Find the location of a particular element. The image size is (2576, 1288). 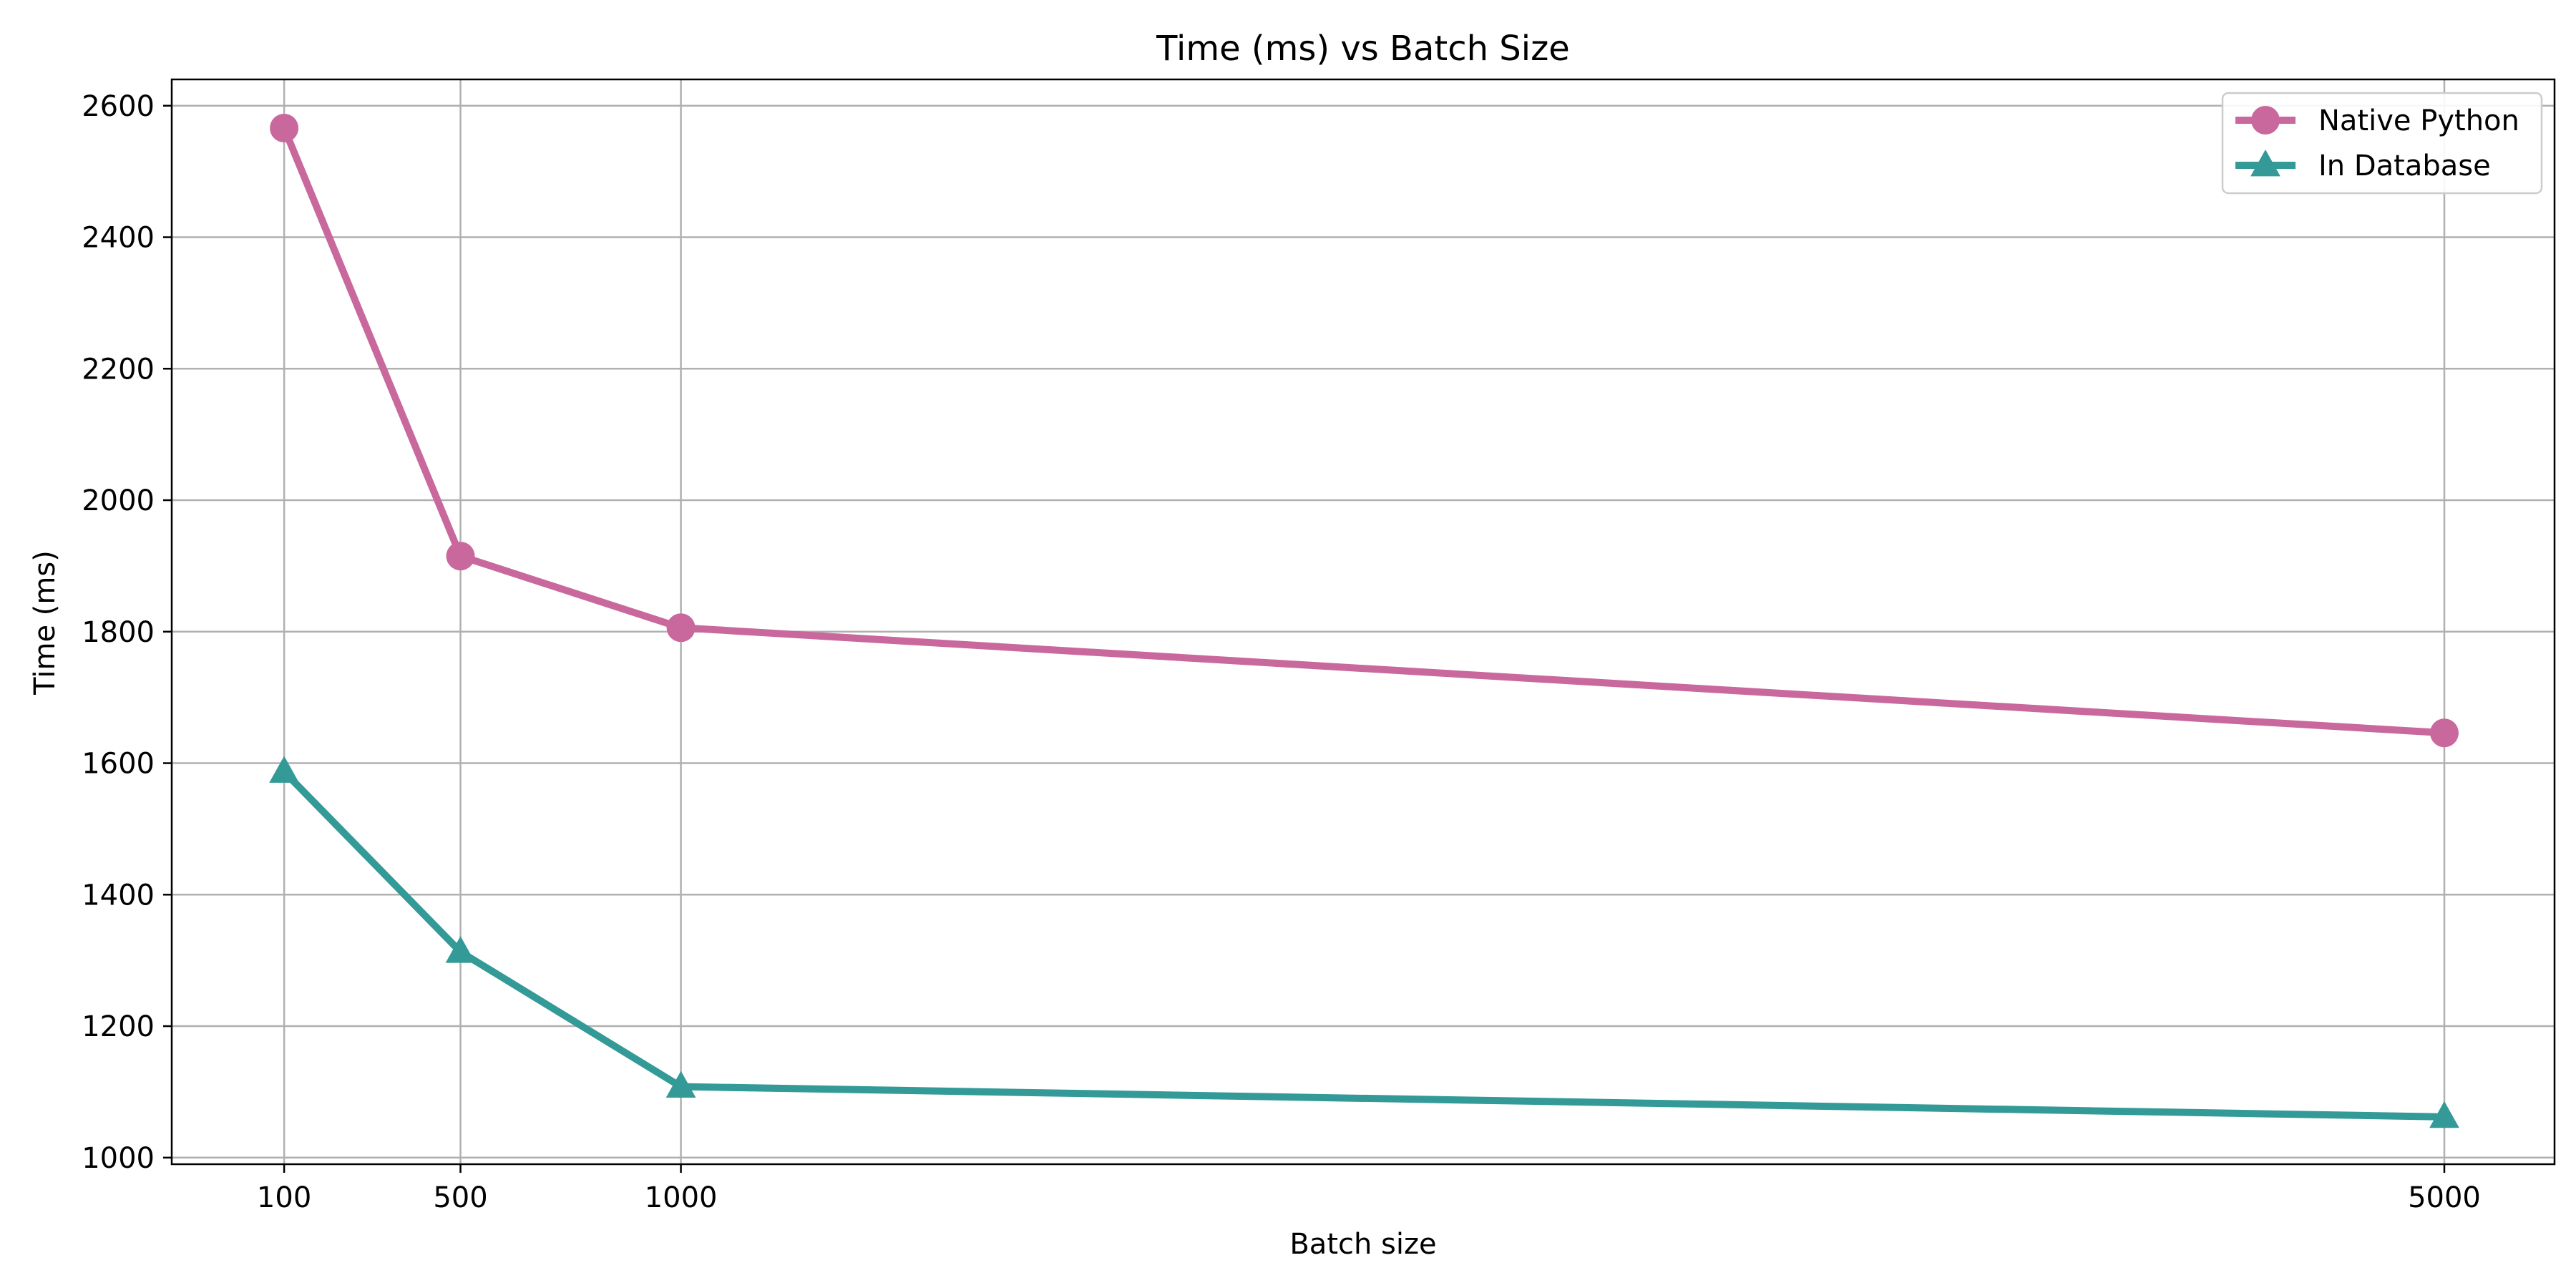

chart-title: Time (ms) vs Batch Size is located at coordinates (1363, 49).